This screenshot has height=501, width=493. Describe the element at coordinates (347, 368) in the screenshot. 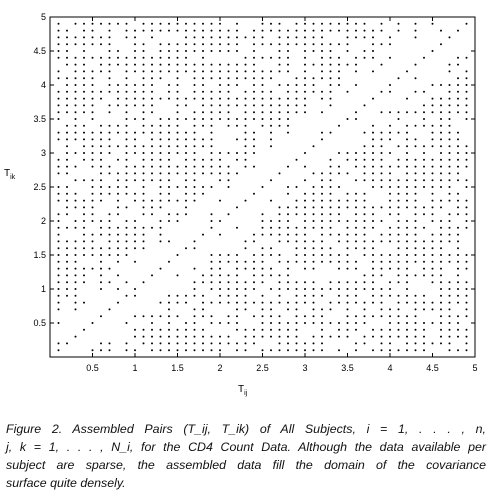

I see `x-tick-label: 3.5` at that location.